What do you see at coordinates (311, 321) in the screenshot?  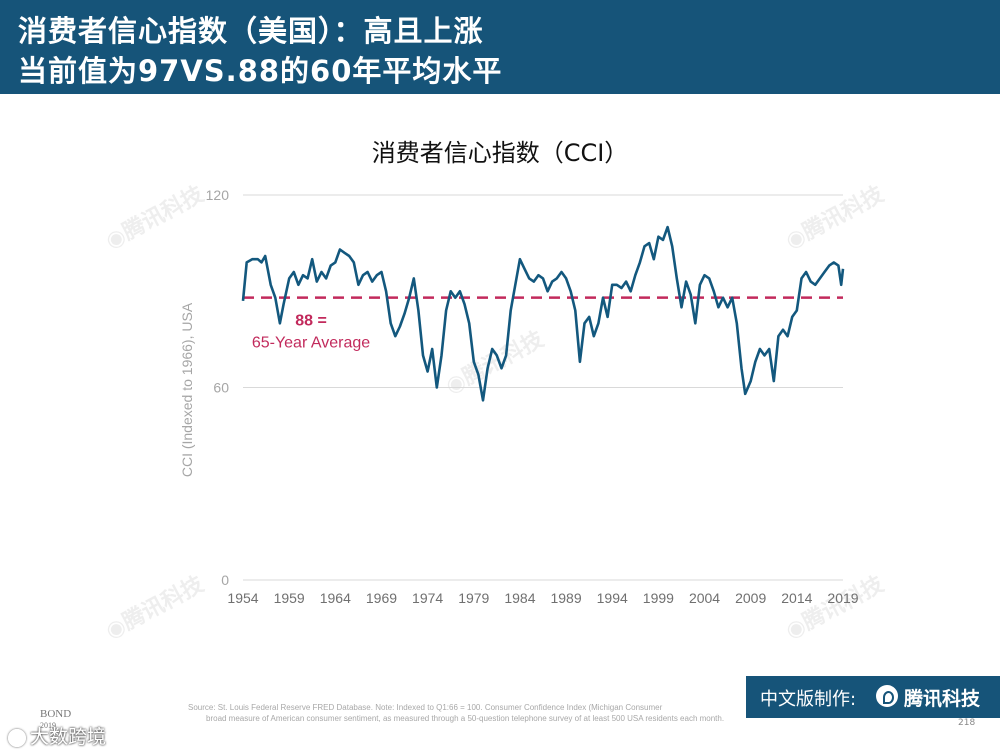 I see `reference-label-value: 88 =` at bounding box center [311, 321].